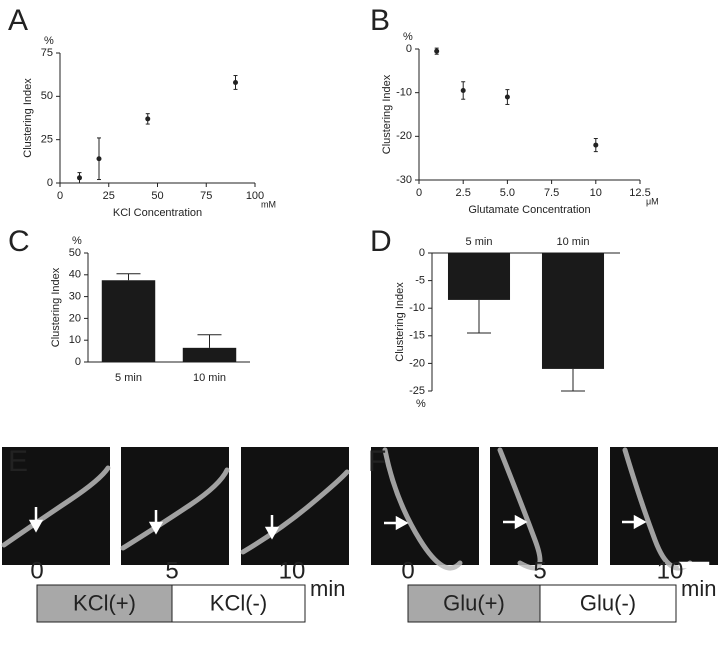 The image size is (720, 648). I want to click on y-tick-label: -25, so click(417, 391).